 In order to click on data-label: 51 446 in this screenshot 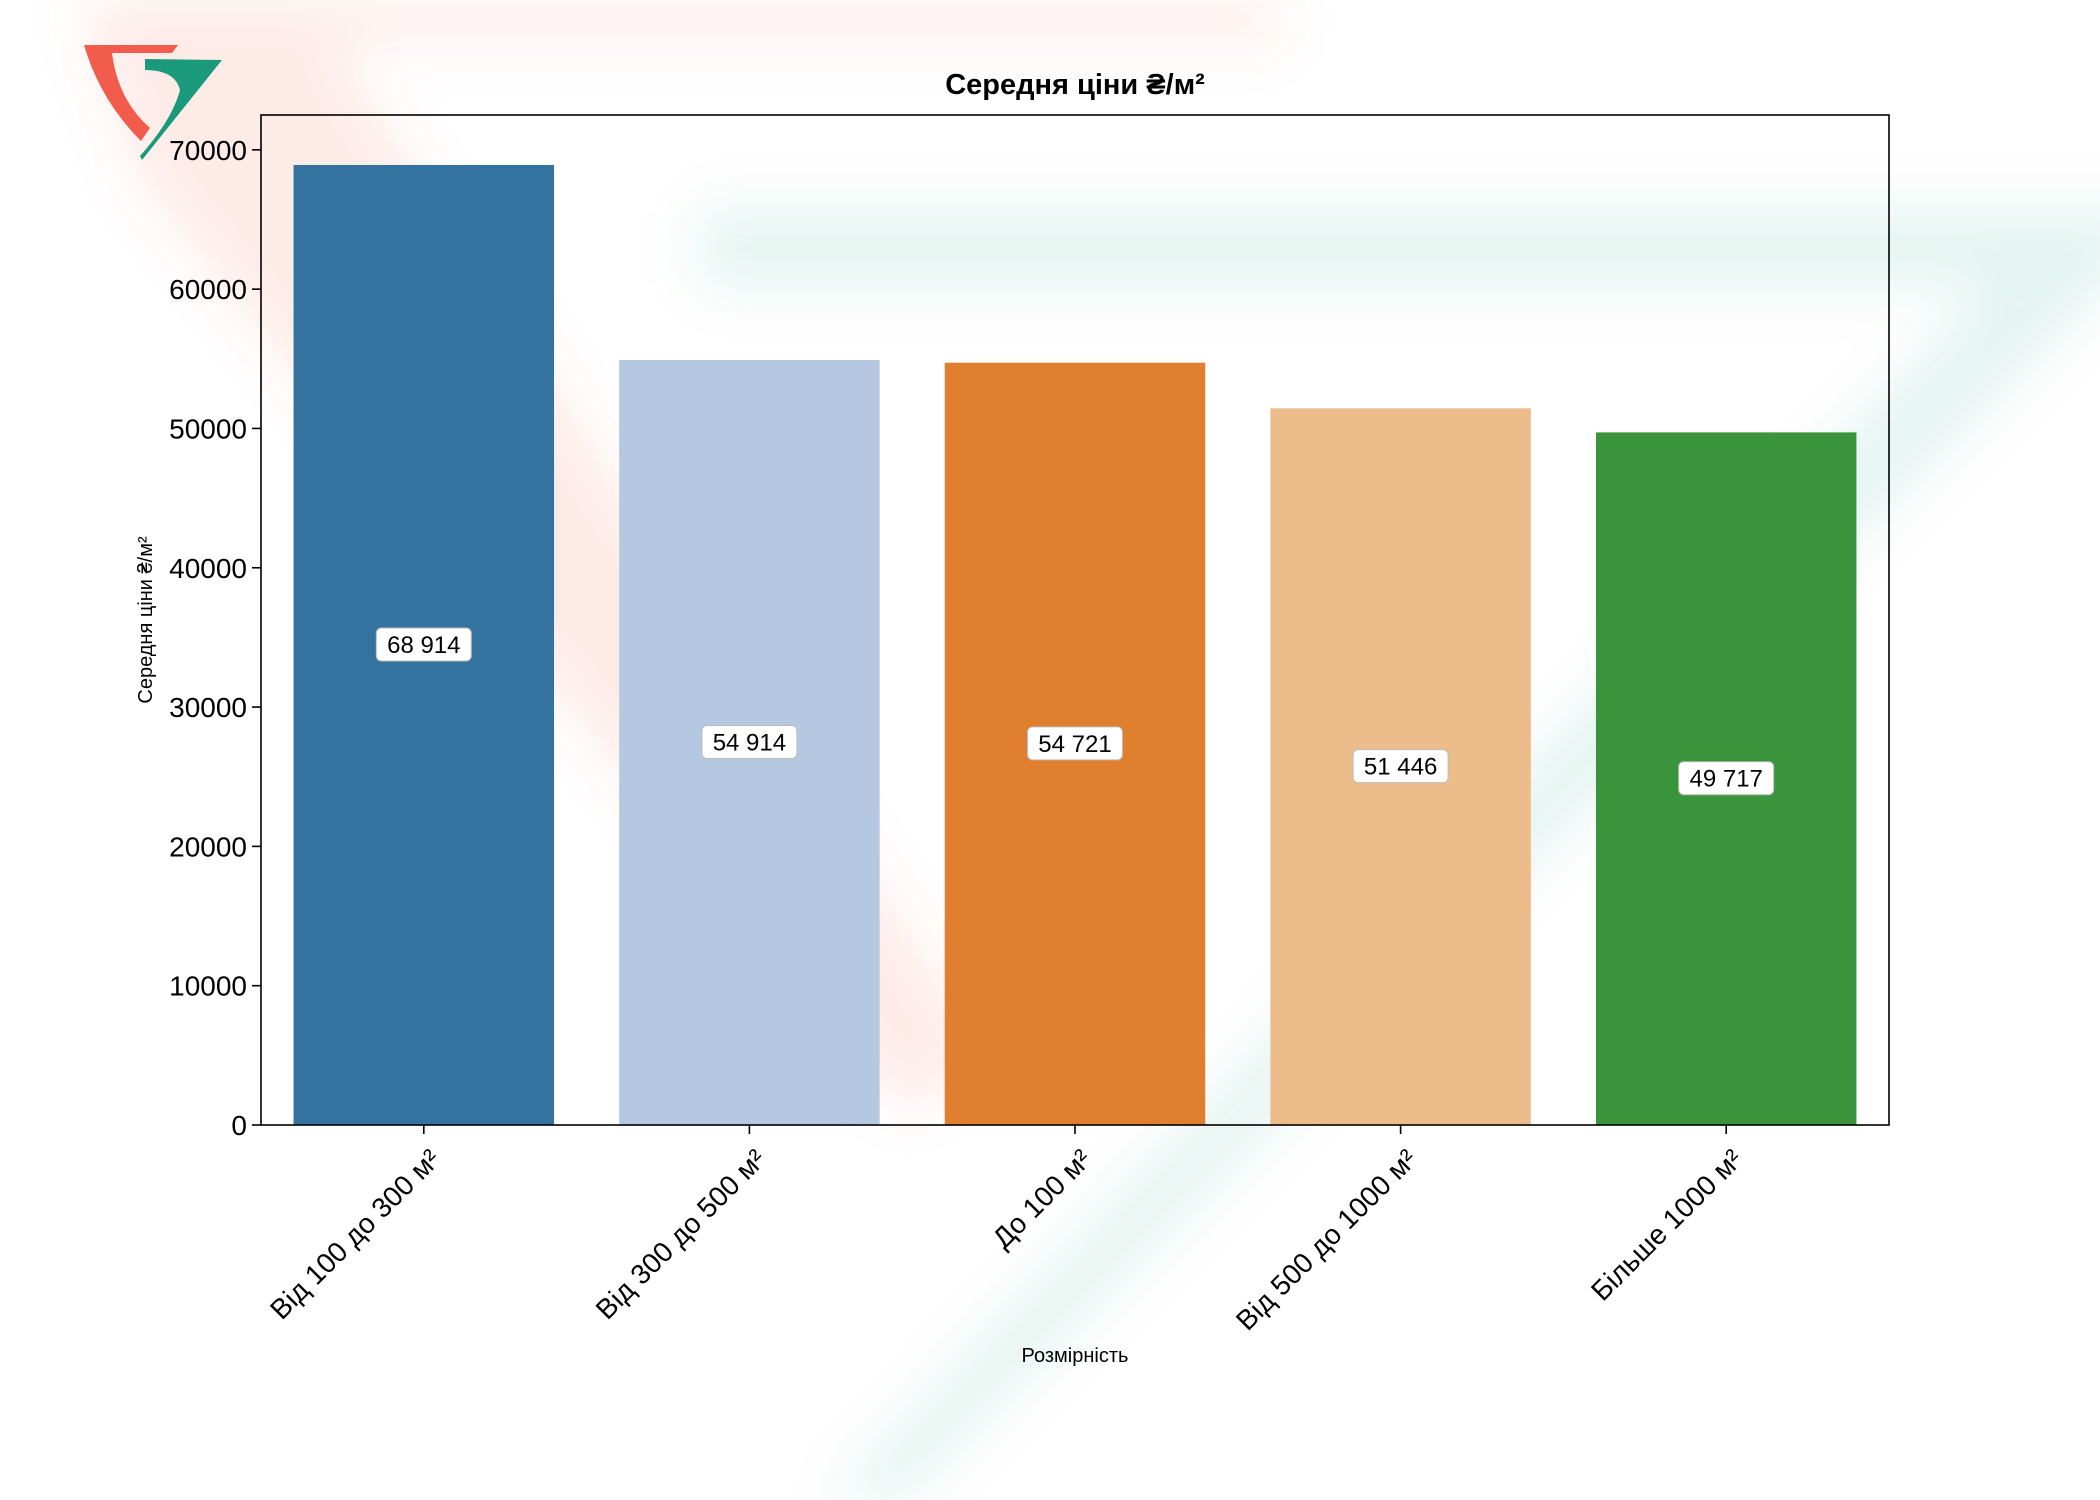, I will do `click(1400, 767)`.